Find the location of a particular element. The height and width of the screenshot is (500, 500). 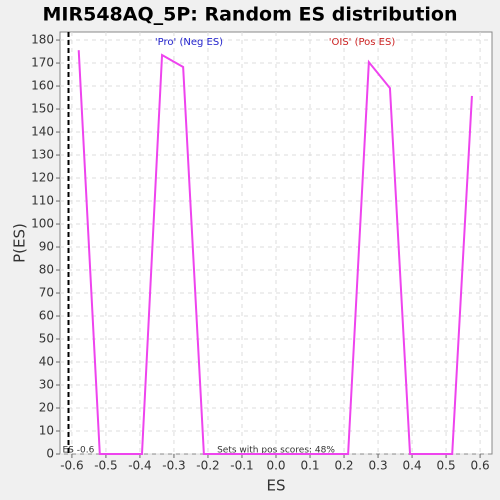

y-tick-label: 100 is located at coordinates (42, 224).